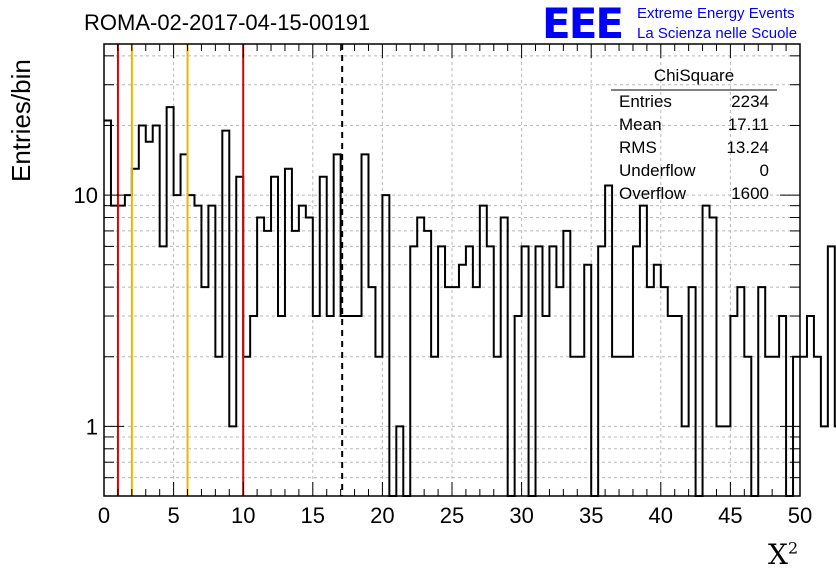  Describe the element at coordinates (313, 515) in the screenshot. I see `x-tick-label: 15` at that location.